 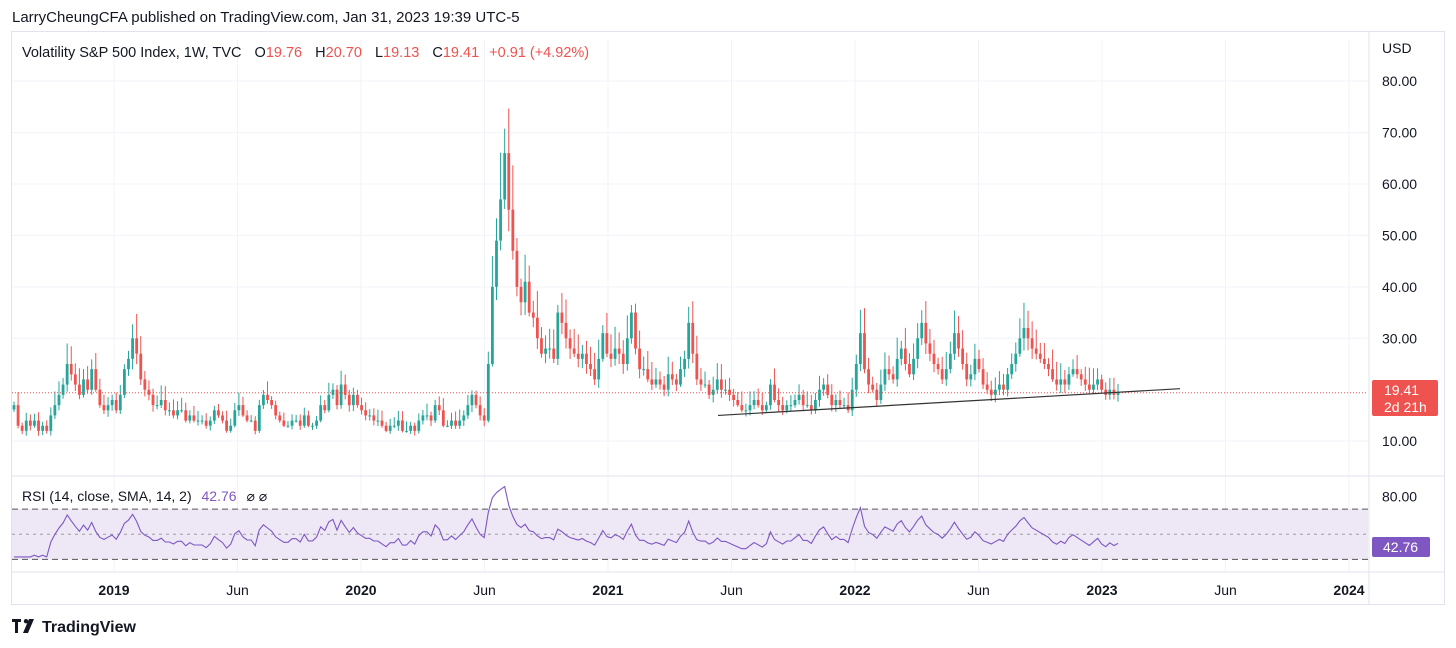 I want to click on price-tag-bg, so click(x=1405, y=398).